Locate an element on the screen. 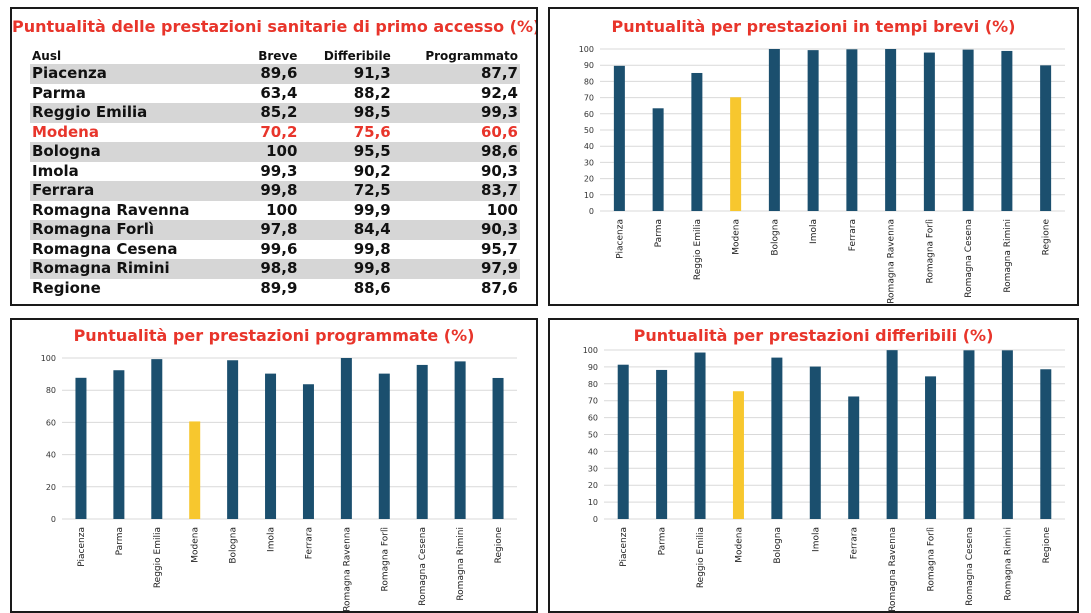  table-header-row: Ausl Breve Differibile Programmato is located at coordinates (275, 56).